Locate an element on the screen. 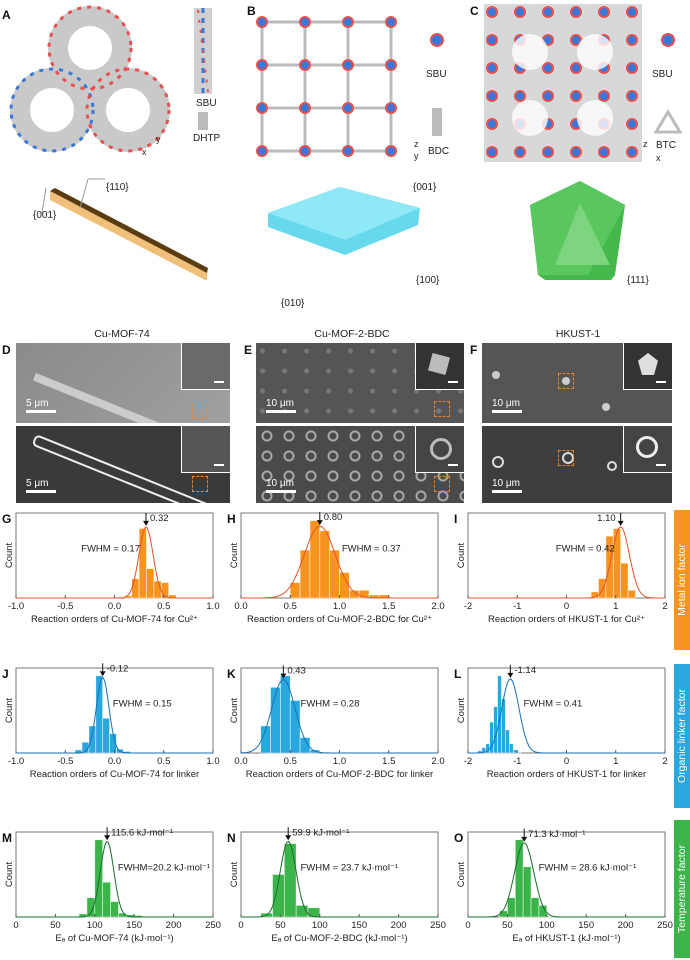 The image size is (690, 960). x-tick-label: 1 is located at coordinates (615, 606).